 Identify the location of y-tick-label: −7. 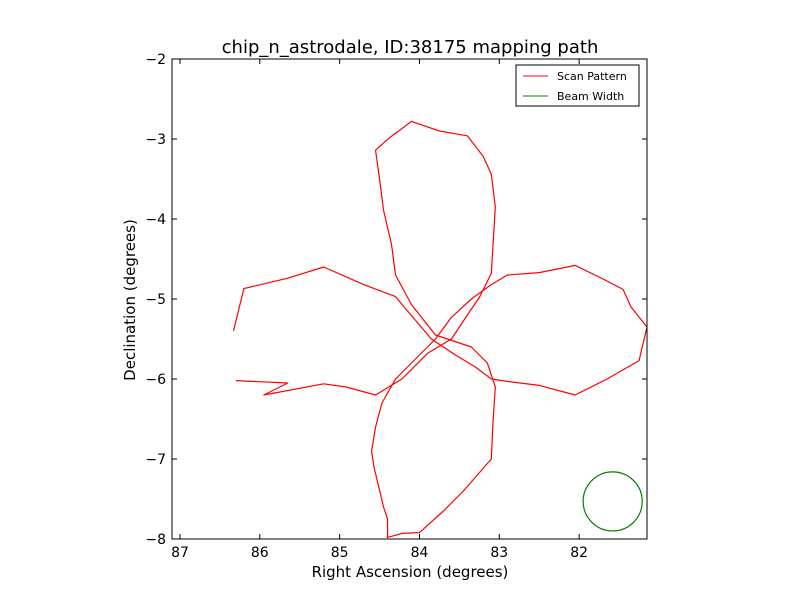
(155, 460).